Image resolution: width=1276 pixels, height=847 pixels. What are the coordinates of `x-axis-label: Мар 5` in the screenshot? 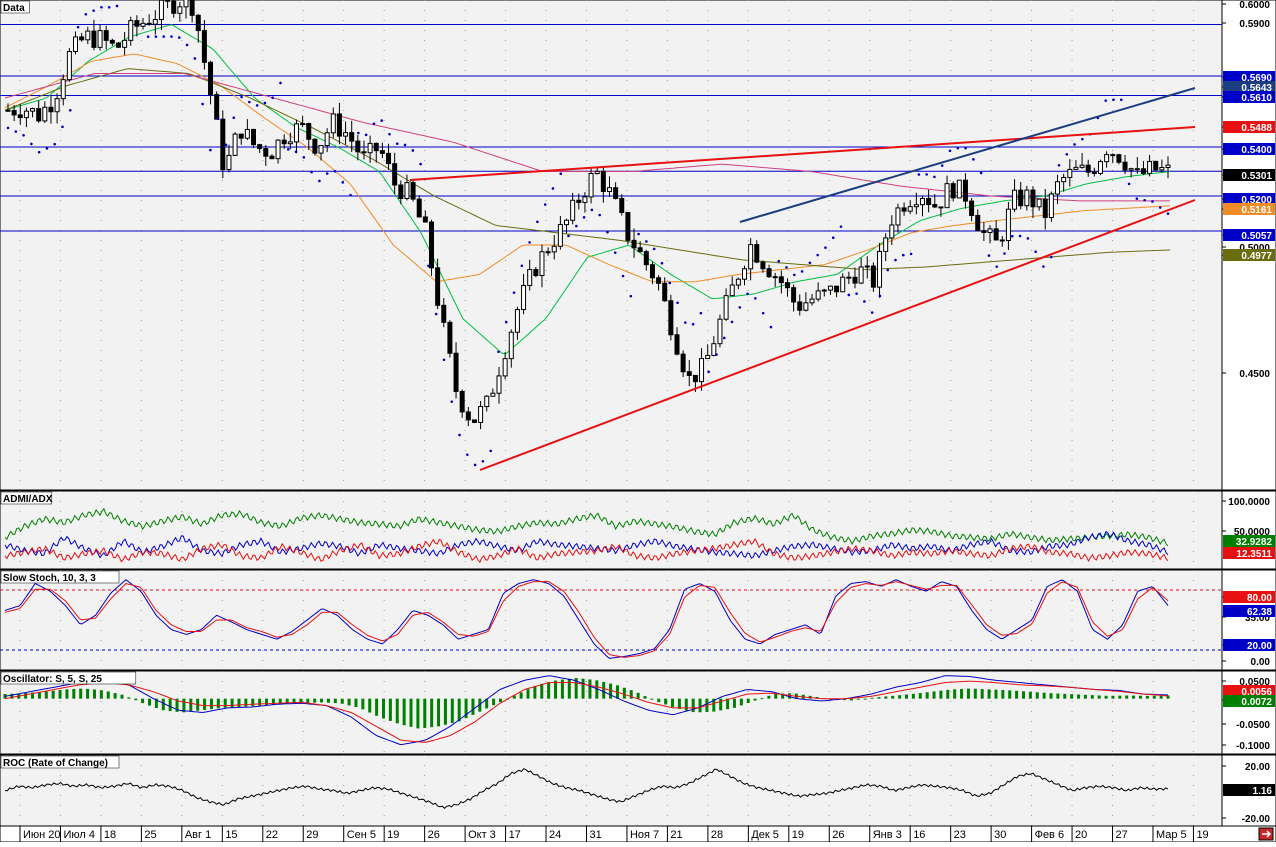 It's located at (1171, 835).